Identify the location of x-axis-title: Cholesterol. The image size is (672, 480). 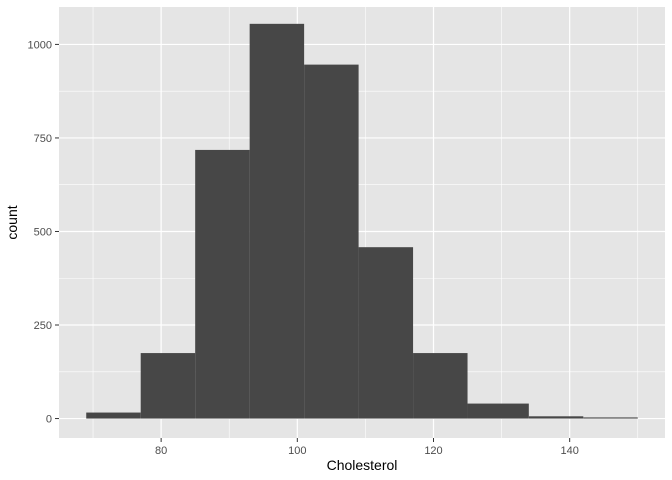
(362, 465).